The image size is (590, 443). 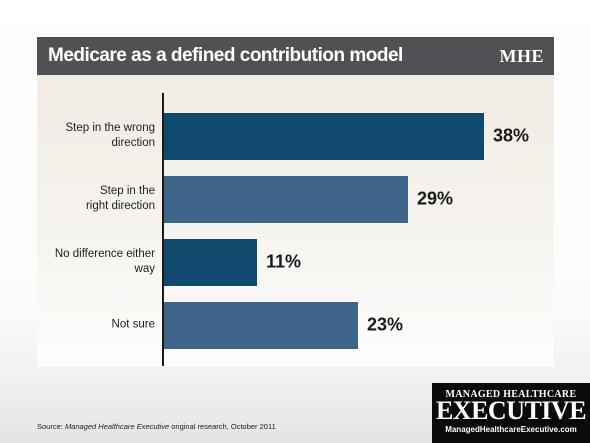 I want to click on category-label: No difference either way, so click(x=96, y=262).